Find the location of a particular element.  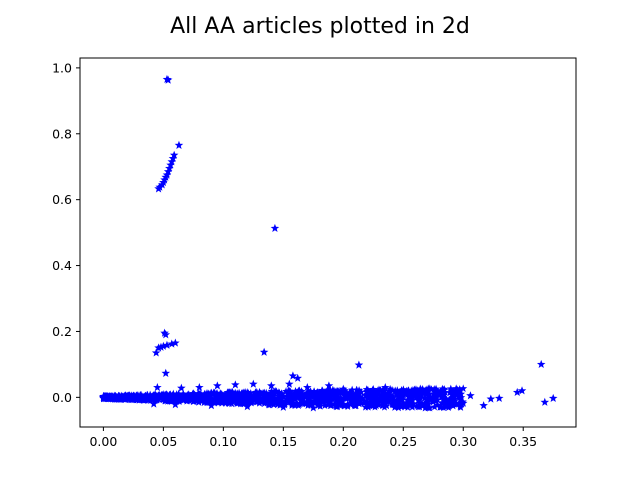

x-tick-label: 0.30 is located at coordinates (463, 441).